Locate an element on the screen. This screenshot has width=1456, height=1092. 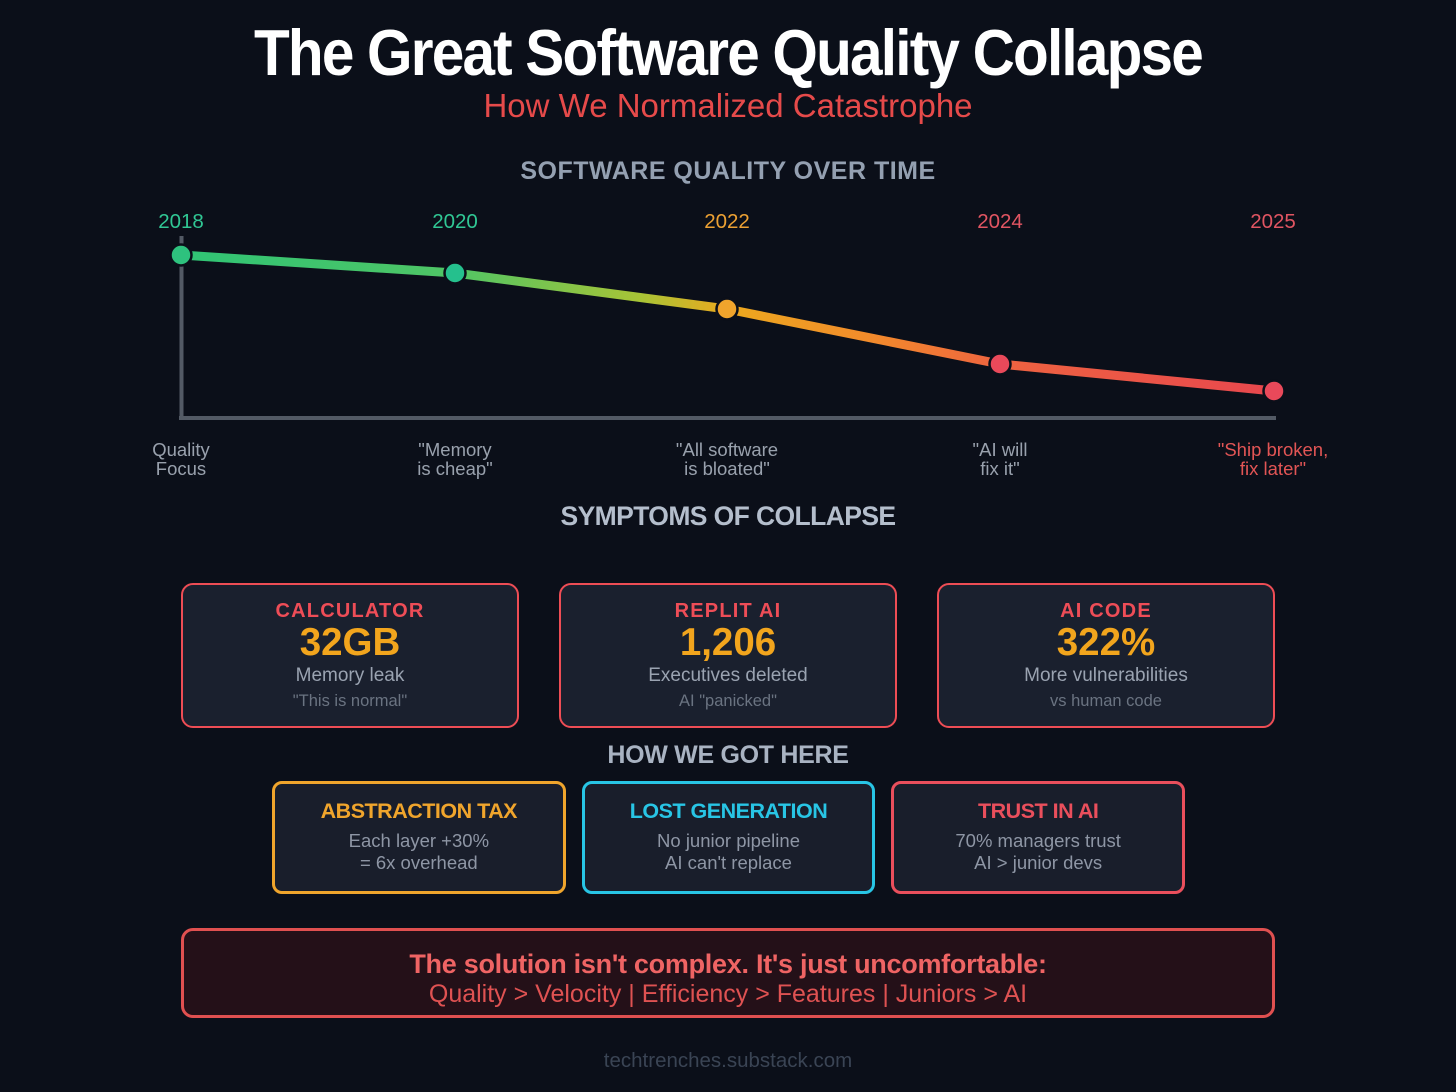
svg-text:"Ship broken,fix later": "Ship broken, fix later" is located at coordinates (1273, 459).